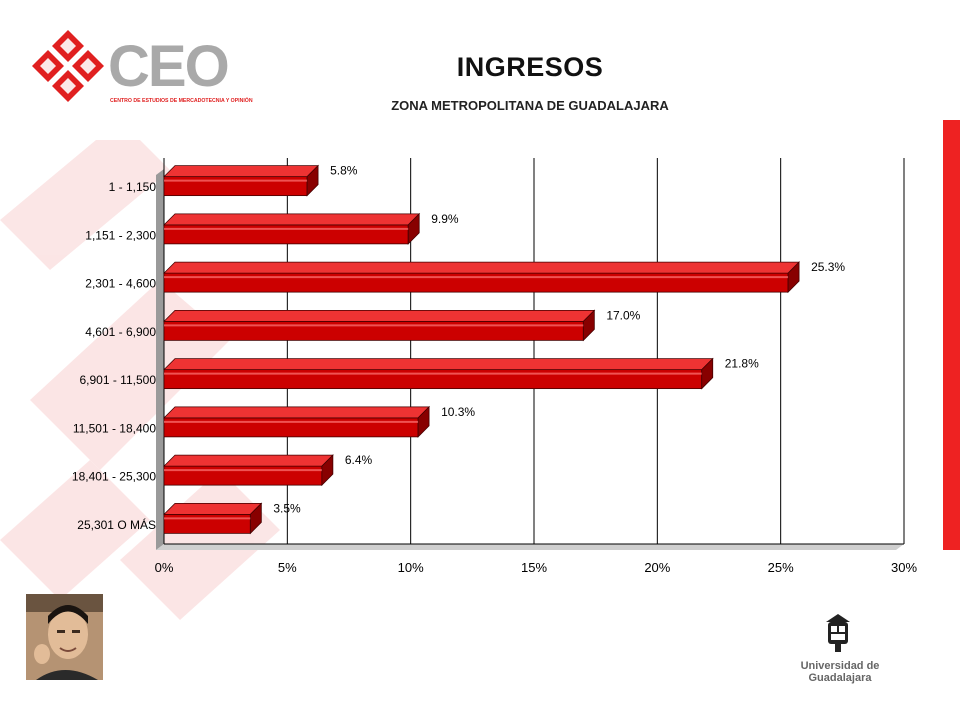 This screenshot has height=720, width=960. Describe the element at coordinates (781, 567) in the screenshot. I see `x-tick-label: 25%` at that location.